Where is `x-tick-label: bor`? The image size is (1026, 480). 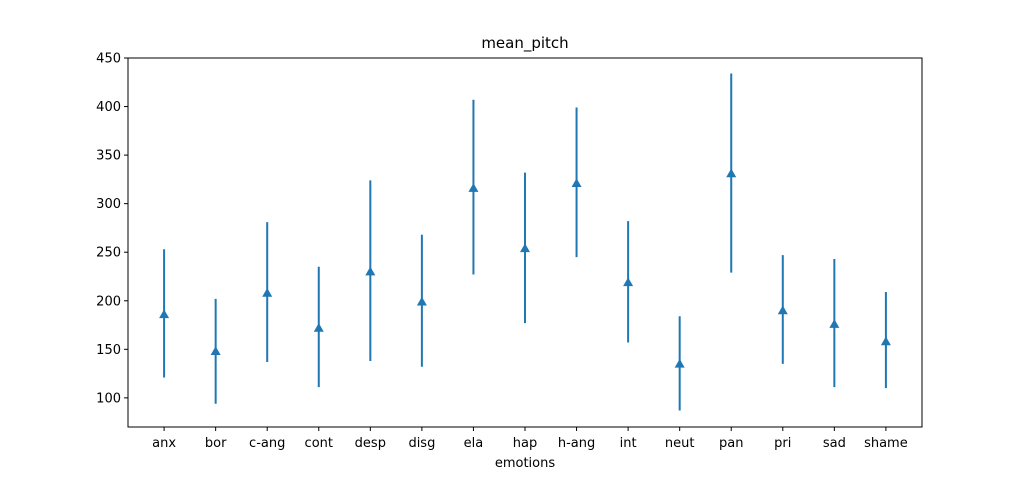
x-tick-label: bor is located at coordinates (216, 443).